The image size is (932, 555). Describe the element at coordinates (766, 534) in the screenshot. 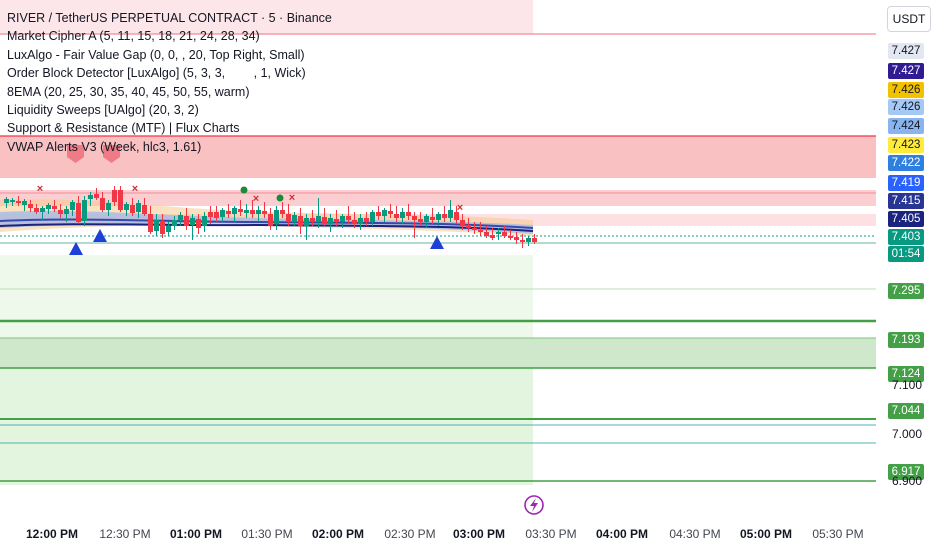

I see `time-tick-label: 05:00 PM` at that location.